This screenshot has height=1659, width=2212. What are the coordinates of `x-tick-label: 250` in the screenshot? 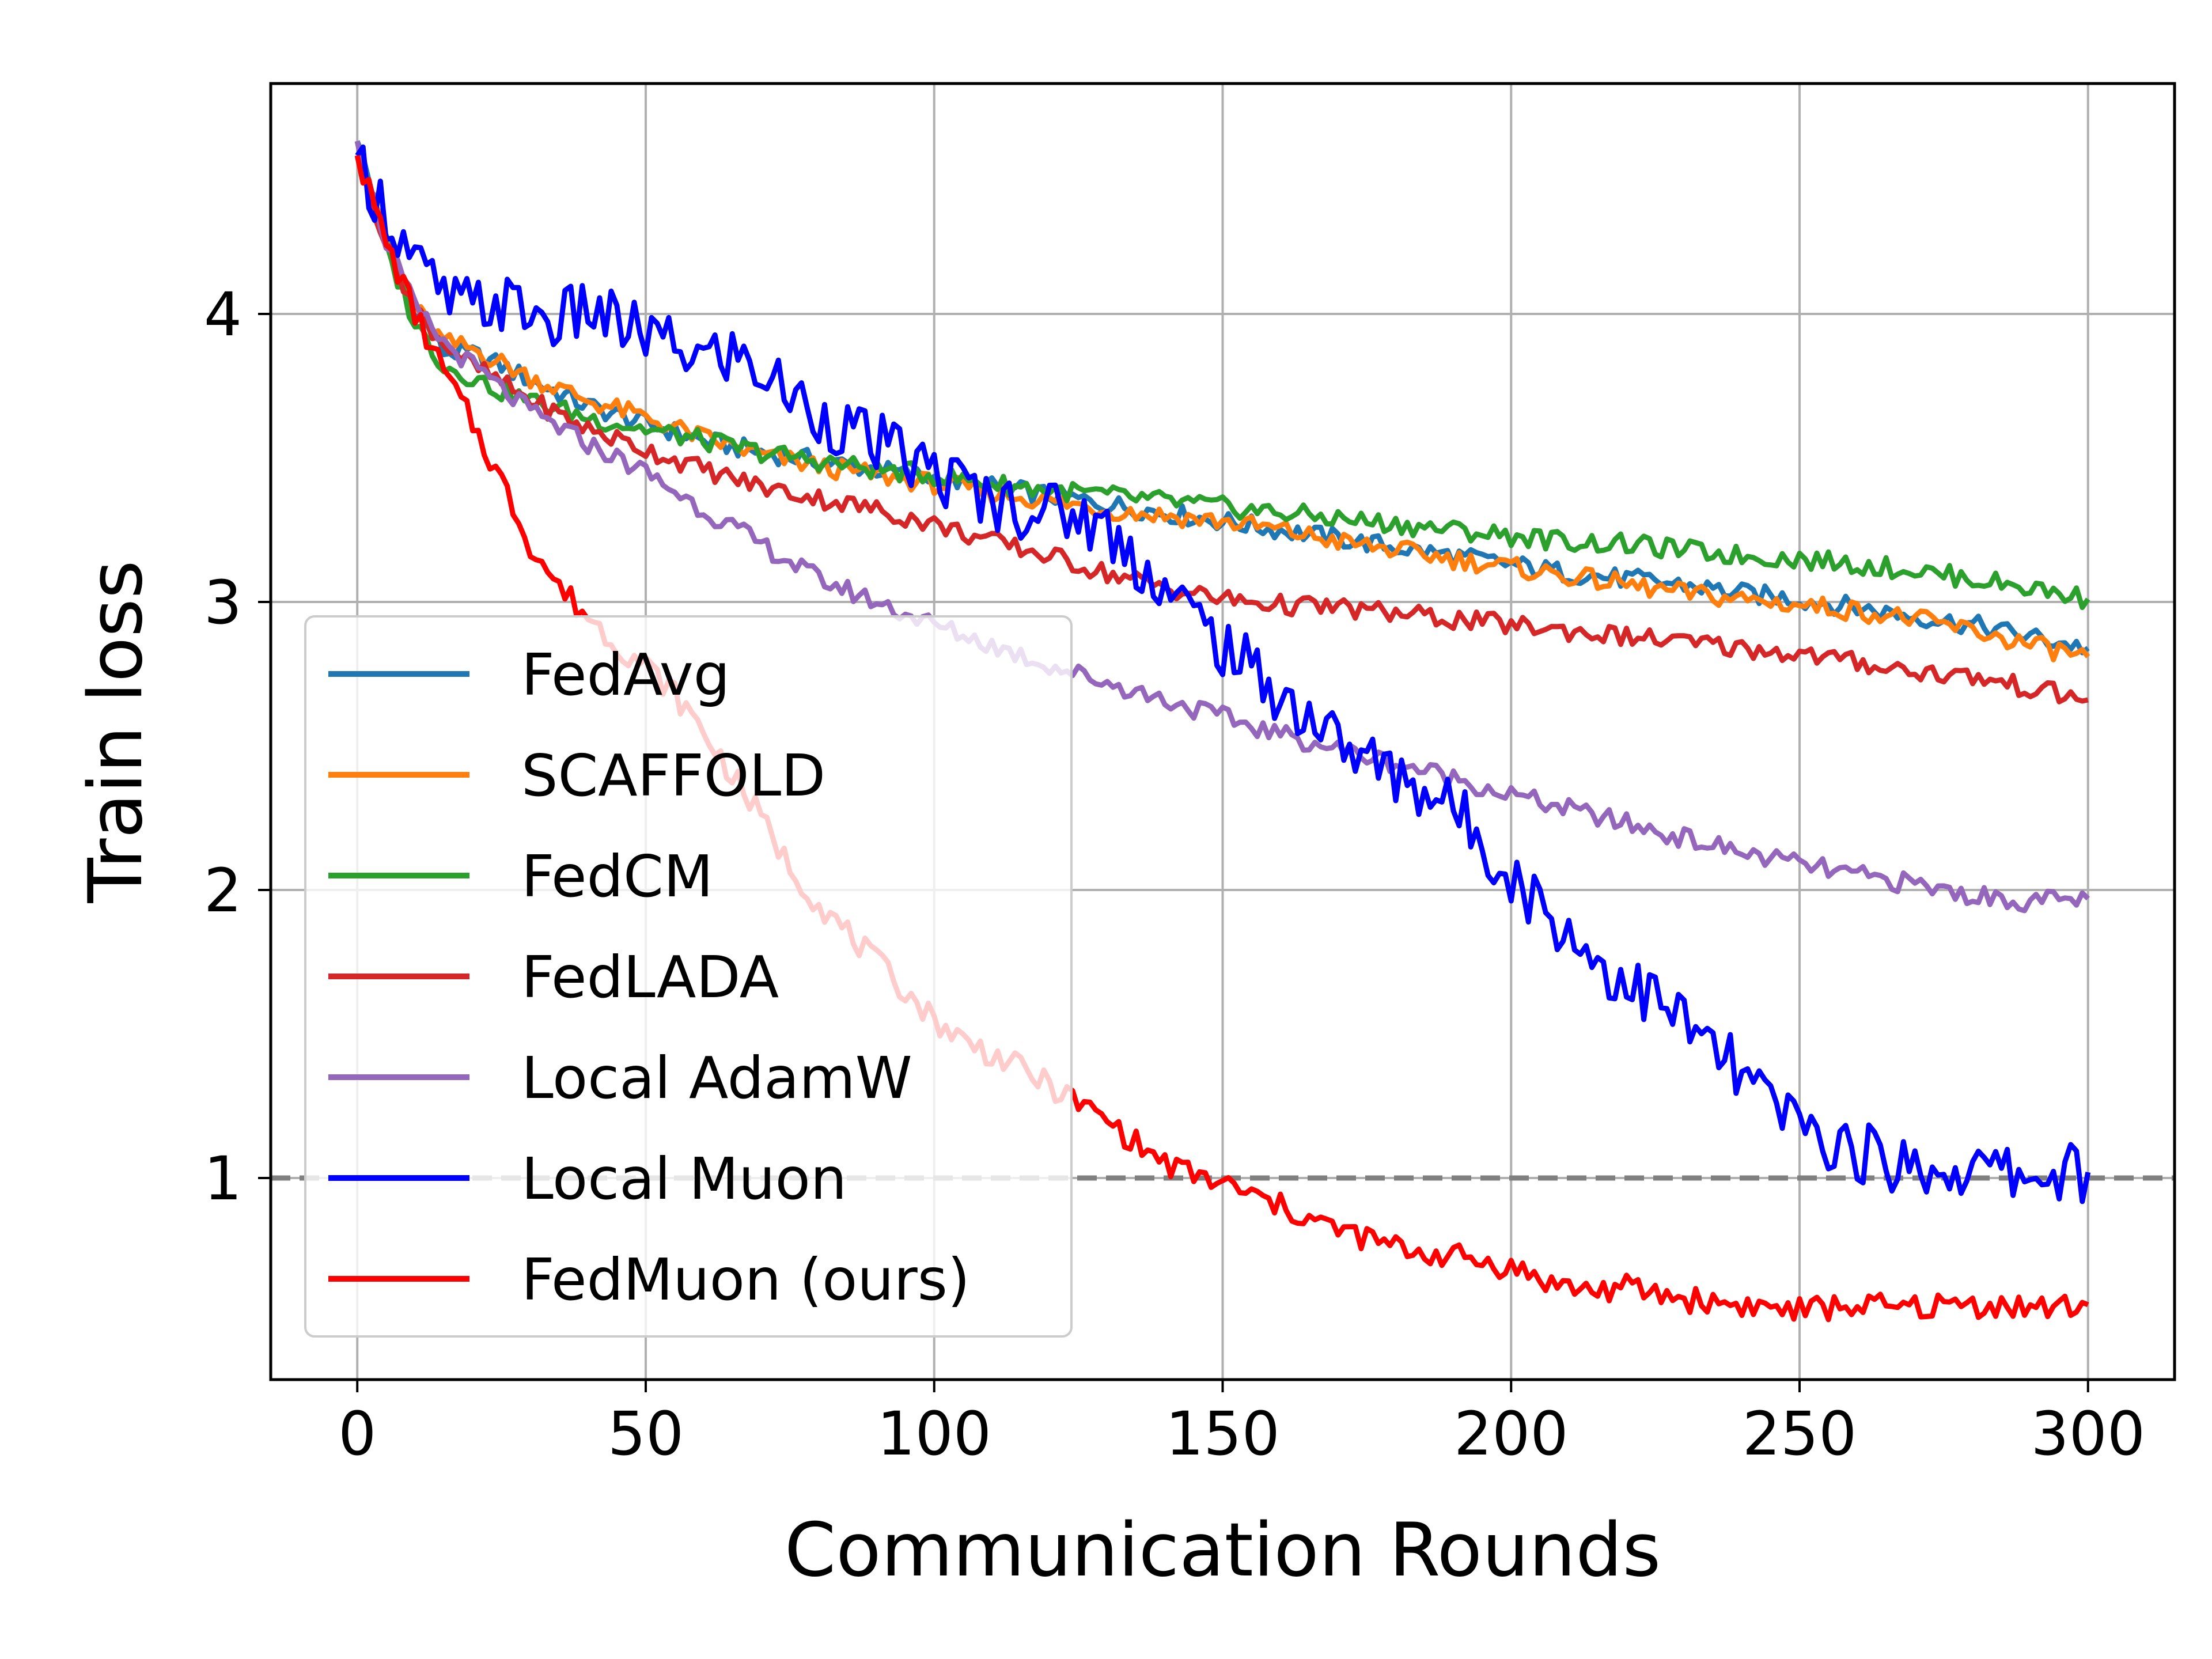 It's located at (1800, 1434).